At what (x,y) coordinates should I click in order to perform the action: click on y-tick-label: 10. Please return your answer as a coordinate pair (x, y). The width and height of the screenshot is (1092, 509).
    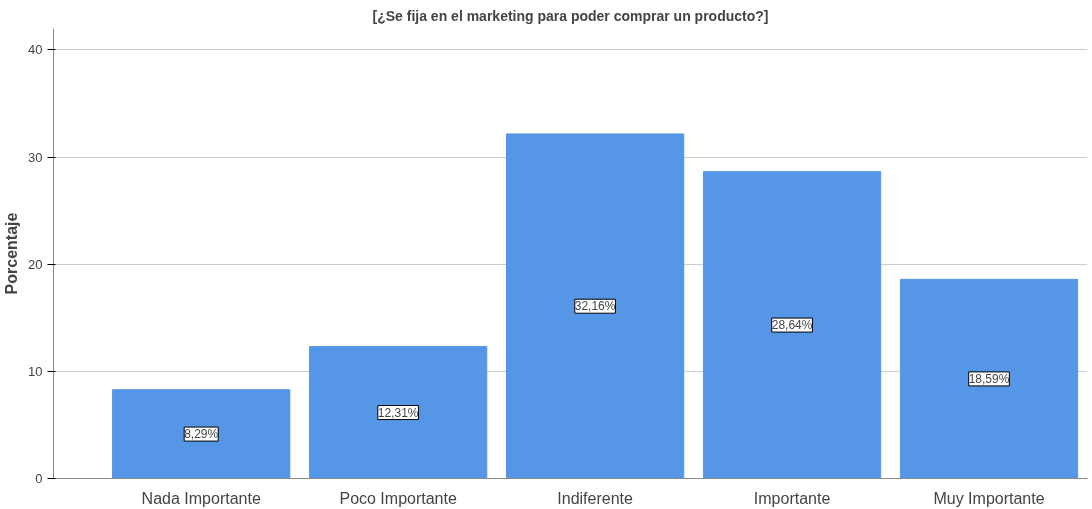
    Looking at the image, I should click on (35, 371).